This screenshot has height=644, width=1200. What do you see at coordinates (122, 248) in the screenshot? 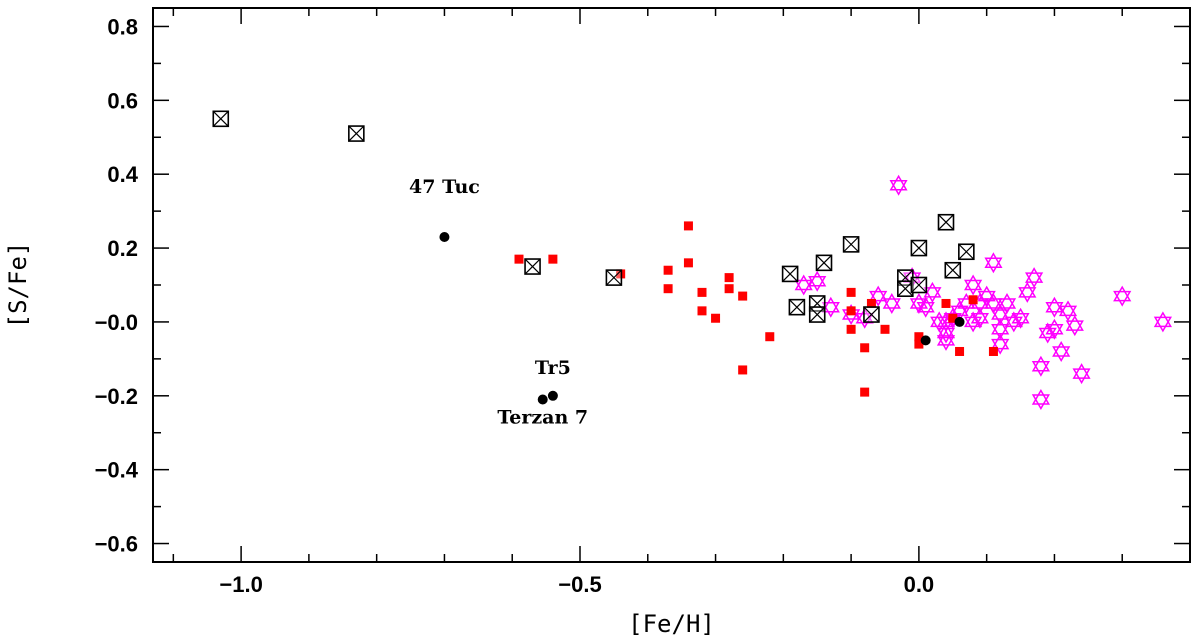
I see `y-tick-label: 0.2` at bounding box center [122, 248].